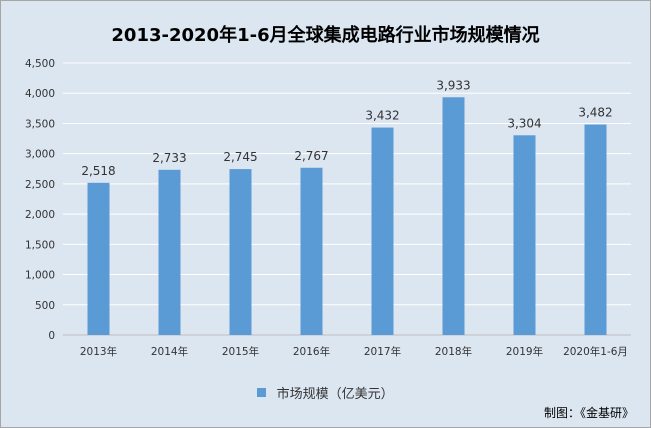 This screenshot has height=428, width=651. Describe the element at coordinates (382, 351) in the screenshot. I see `x-tick-label: 2017年` at that location.